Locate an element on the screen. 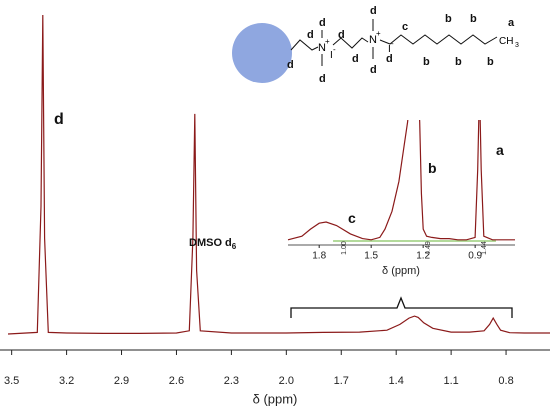  annotation: a is located at coordinates (500, 150).